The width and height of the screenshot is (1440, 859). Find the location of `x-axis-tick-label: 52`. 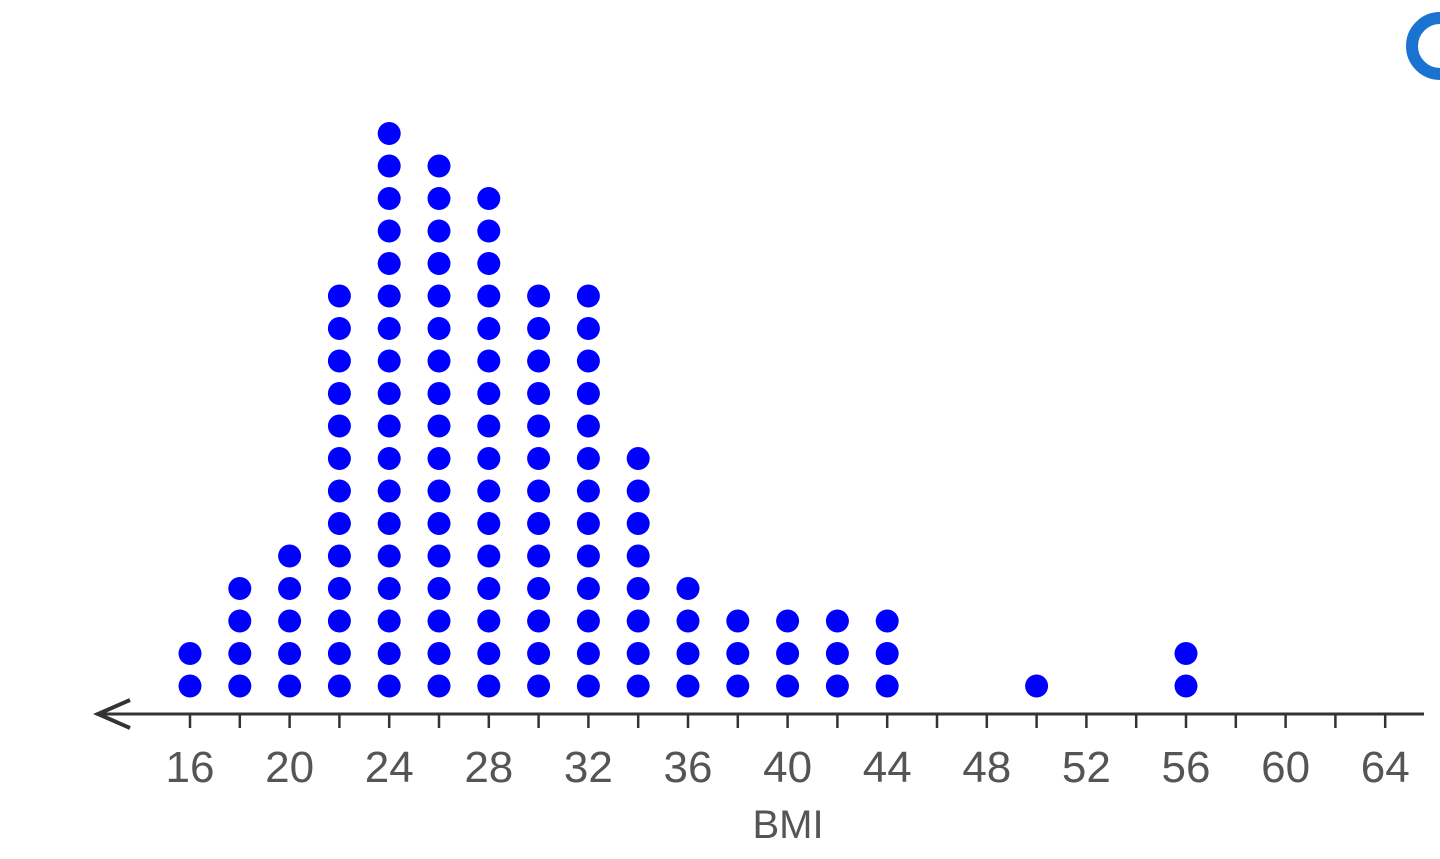

x-axis-tick-label: 52 is located at coordinates (1086, 767).